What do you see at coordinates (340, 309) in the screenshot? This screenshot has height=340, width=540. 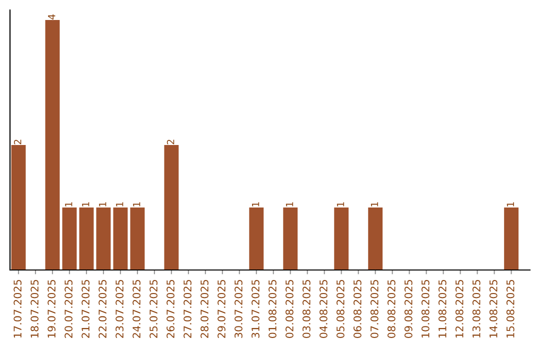 I see `x-tick-label: 05.08.2025` at bounding box center [340, 309].